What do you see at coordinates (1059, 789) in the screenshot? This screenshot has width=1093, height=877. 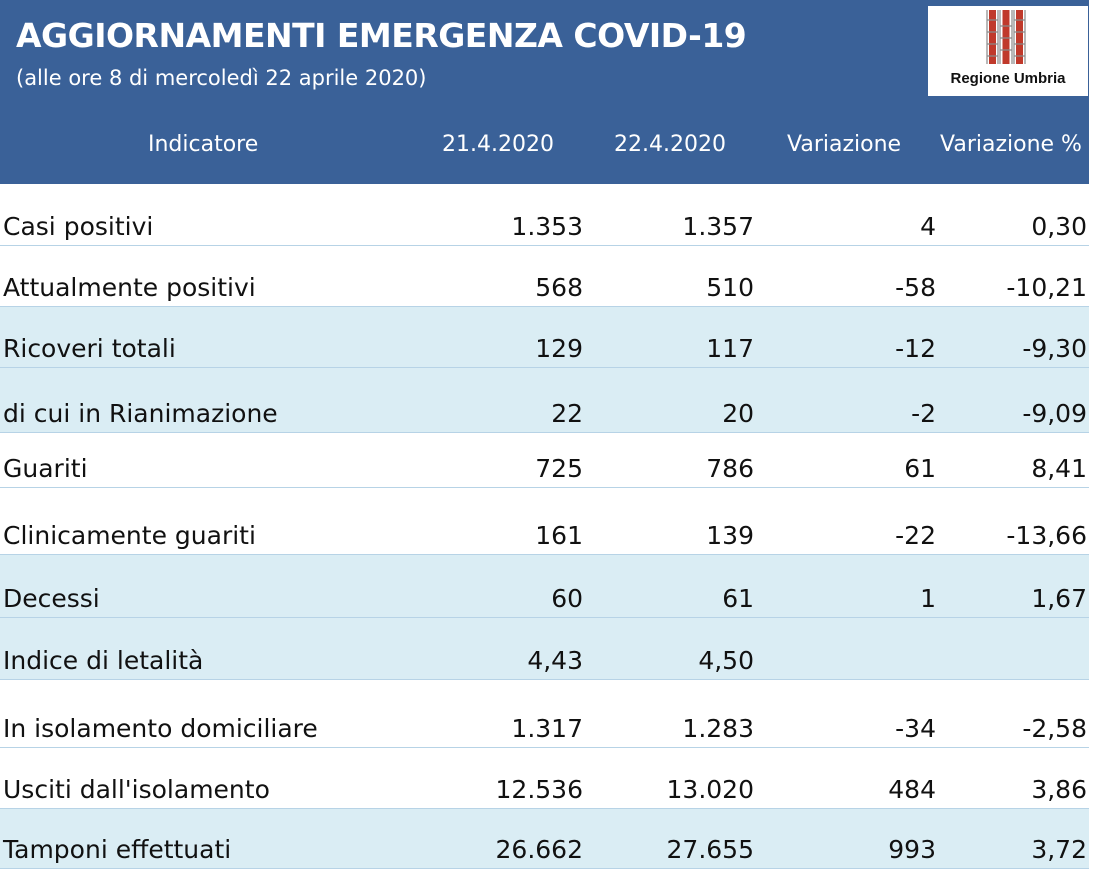 I see `cell-variation-pct: 3,86` at bounding box center [1059, 789].